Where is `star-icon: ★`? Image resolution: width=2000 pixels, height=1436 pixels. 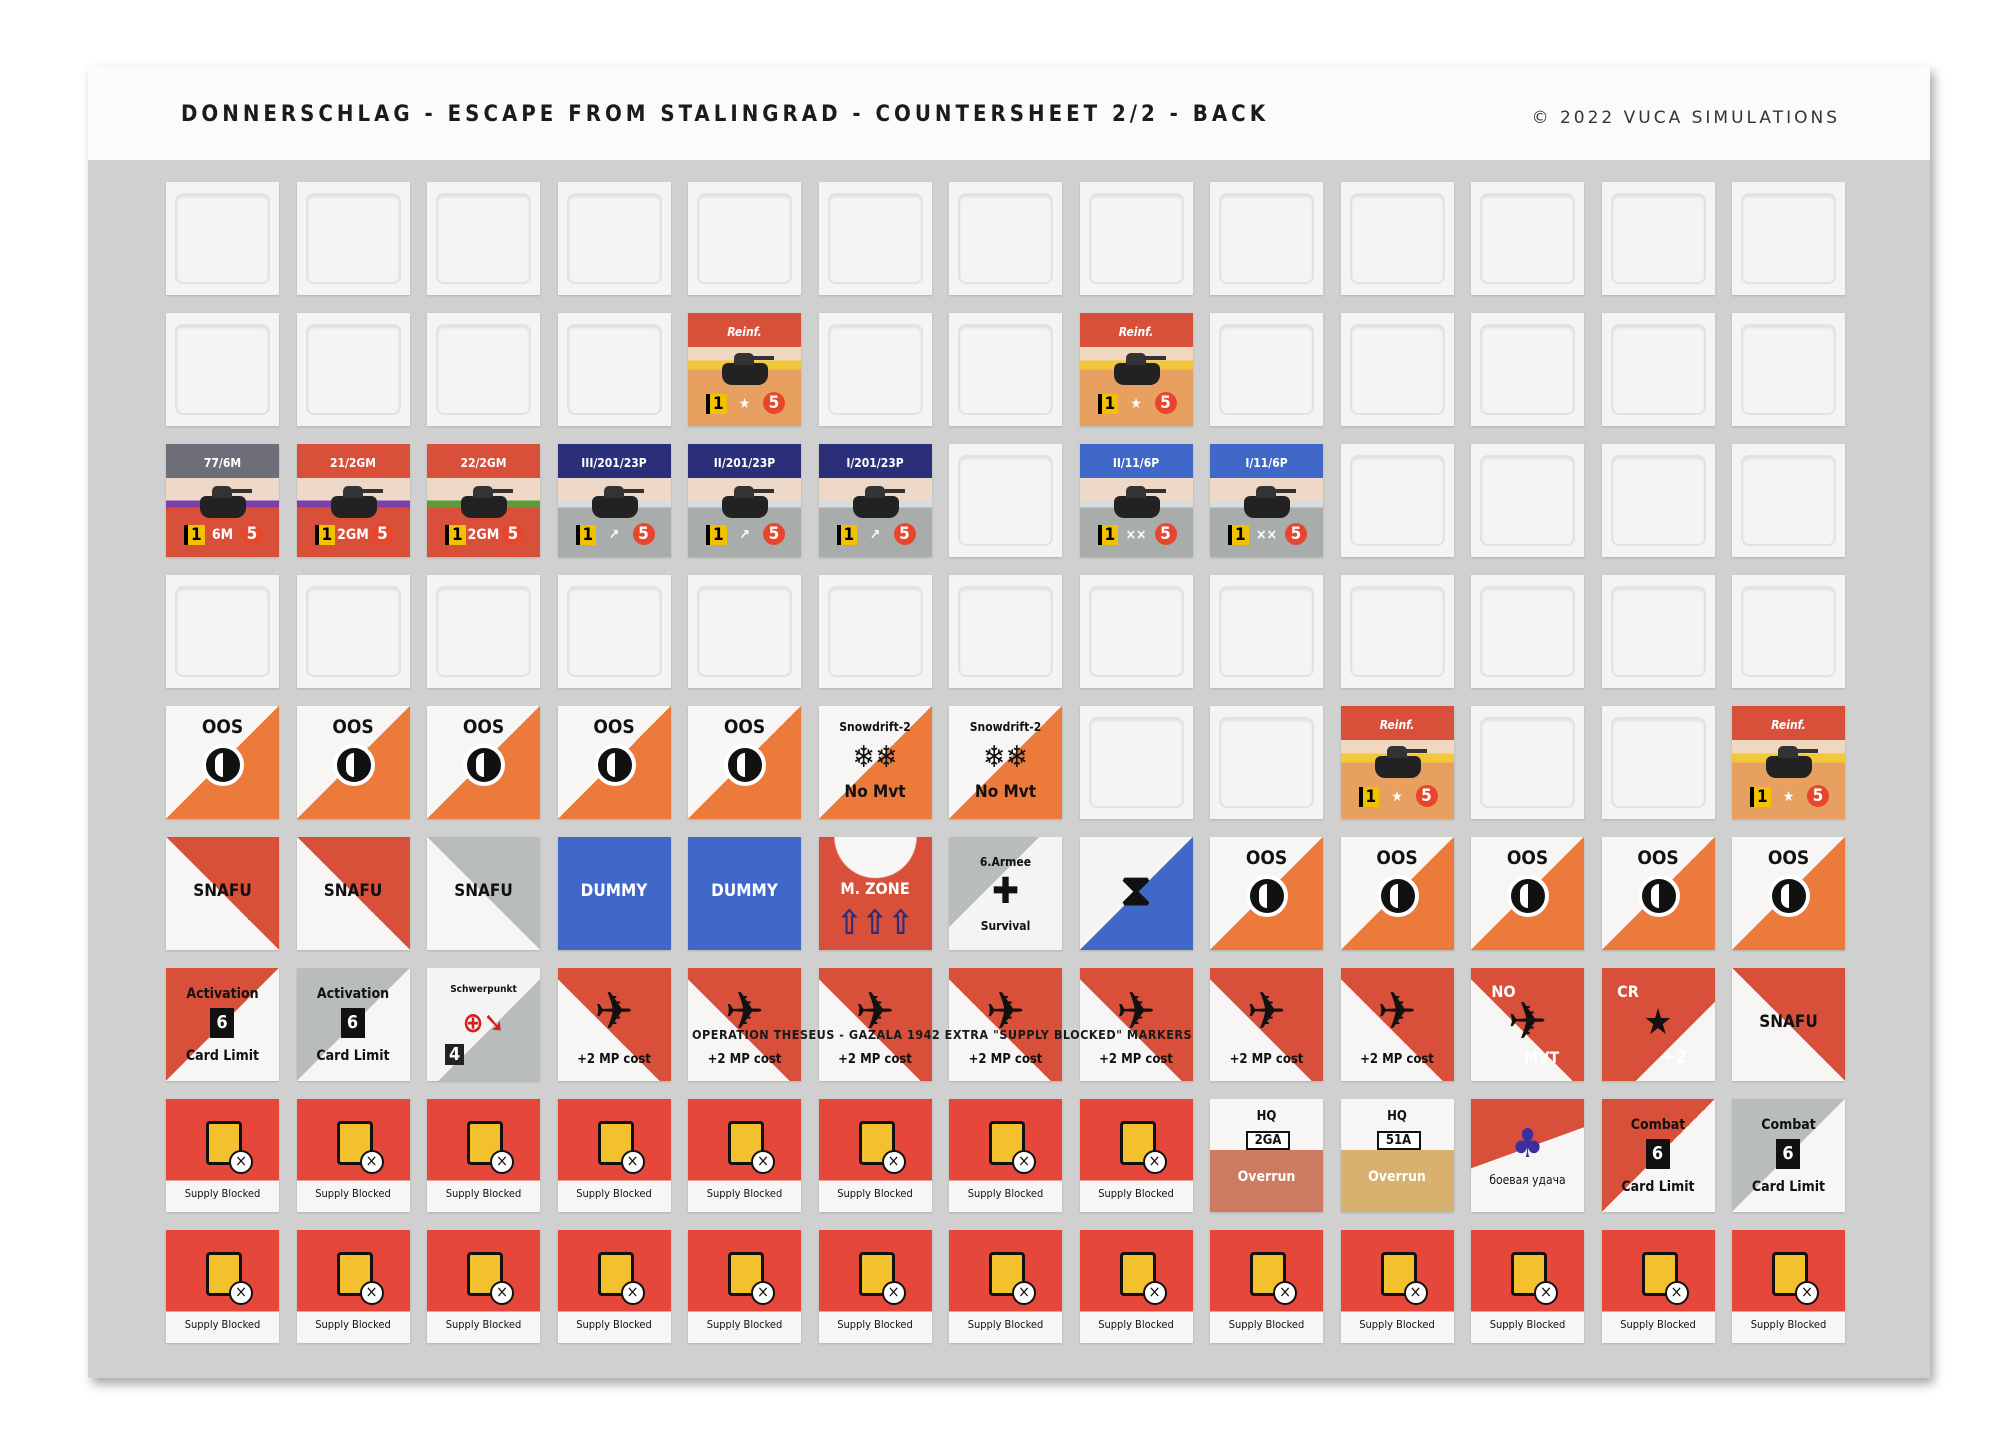
star-icon: ★ is located at coordinates (744, 404).